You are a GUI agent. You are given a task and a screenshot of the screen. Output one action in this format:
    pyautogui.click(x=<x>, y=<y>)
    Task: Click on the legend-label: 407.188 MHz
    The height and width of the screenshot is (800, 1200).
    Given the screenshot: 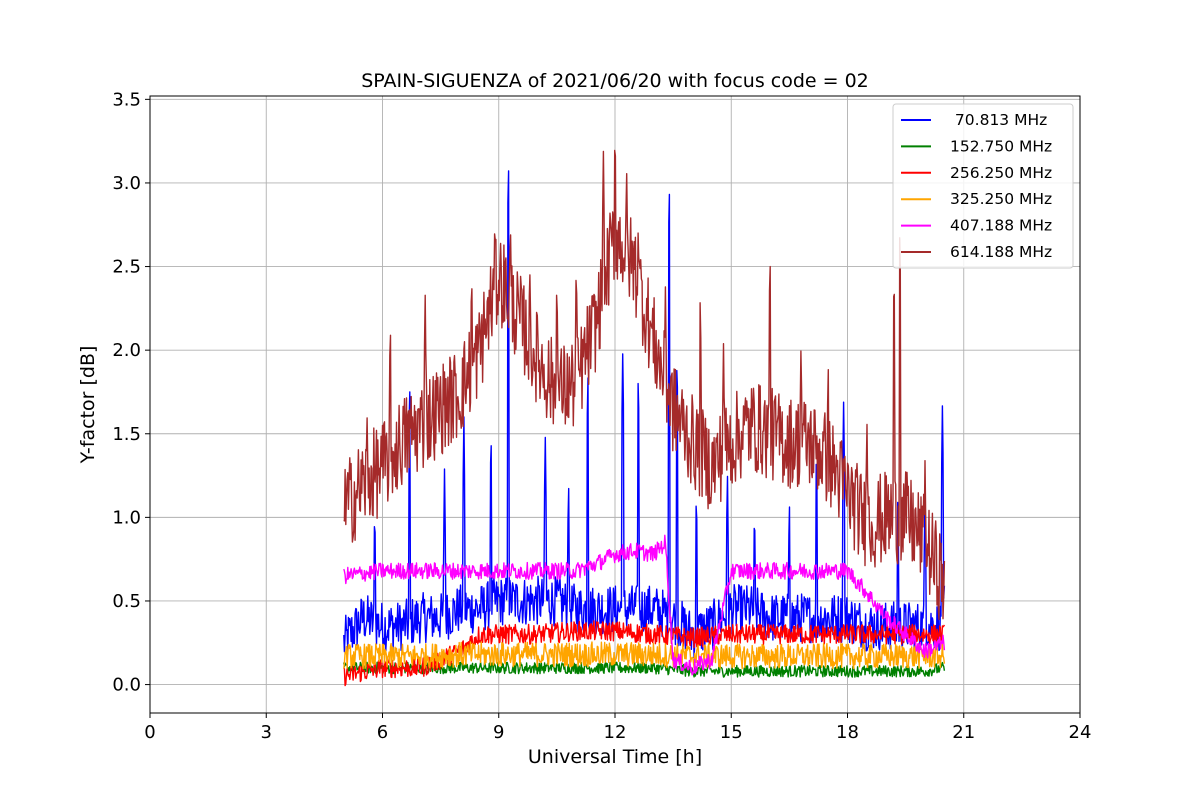 What is the action you would take?
    pyautogui.click(x=1001, y=226)
    